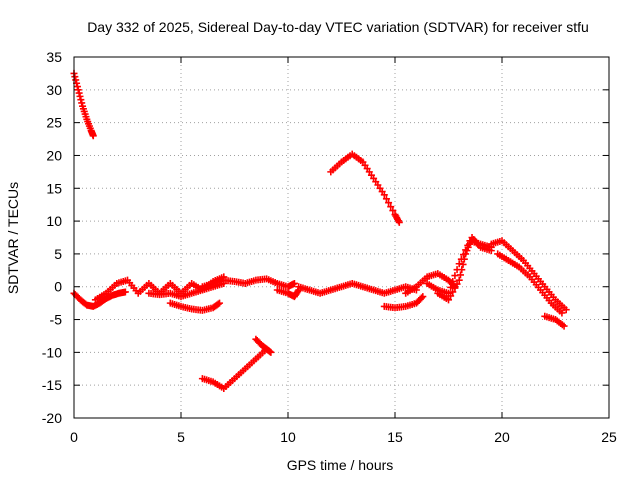  What do you see at coordinates (58, 254) in the screenshot?
I see `y-tick-label: 5` at bounding box center [58, 254].